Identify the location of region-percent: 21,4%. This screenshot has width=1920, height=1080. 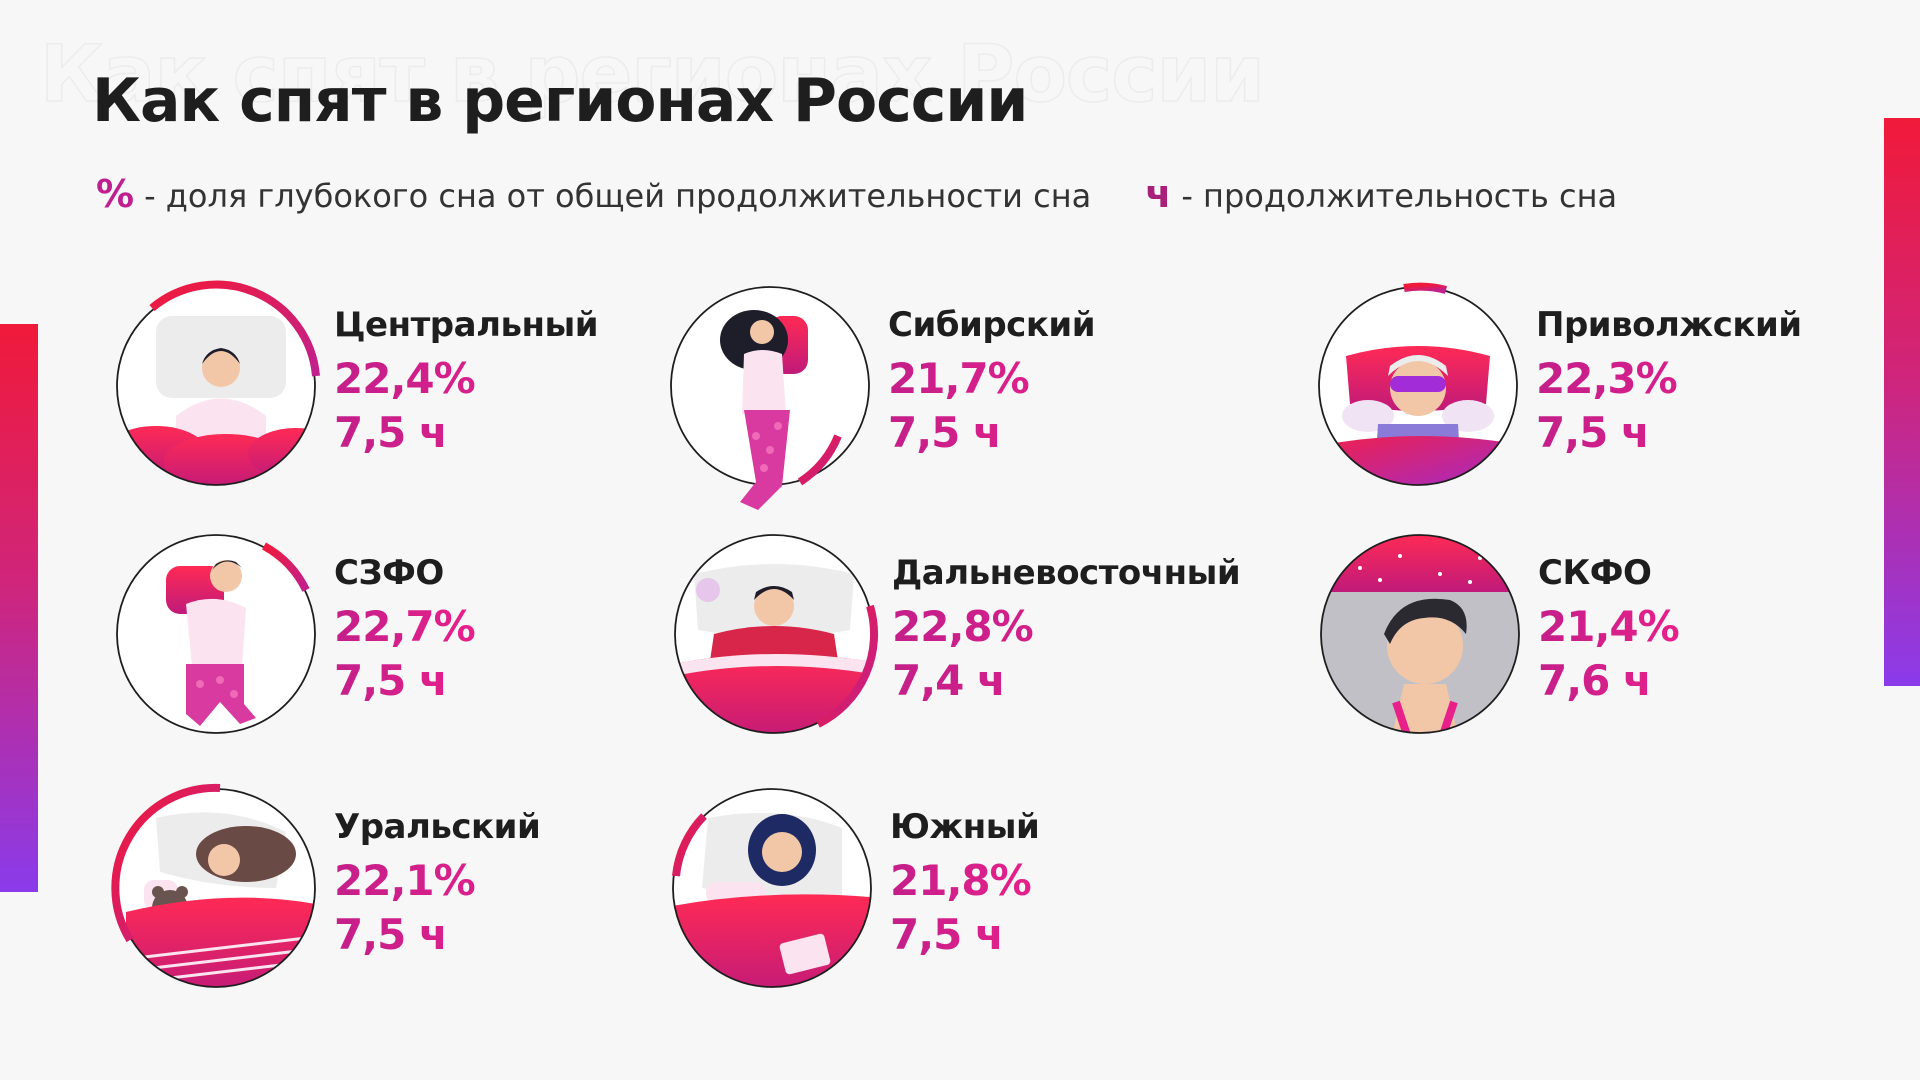
(1609, 626).